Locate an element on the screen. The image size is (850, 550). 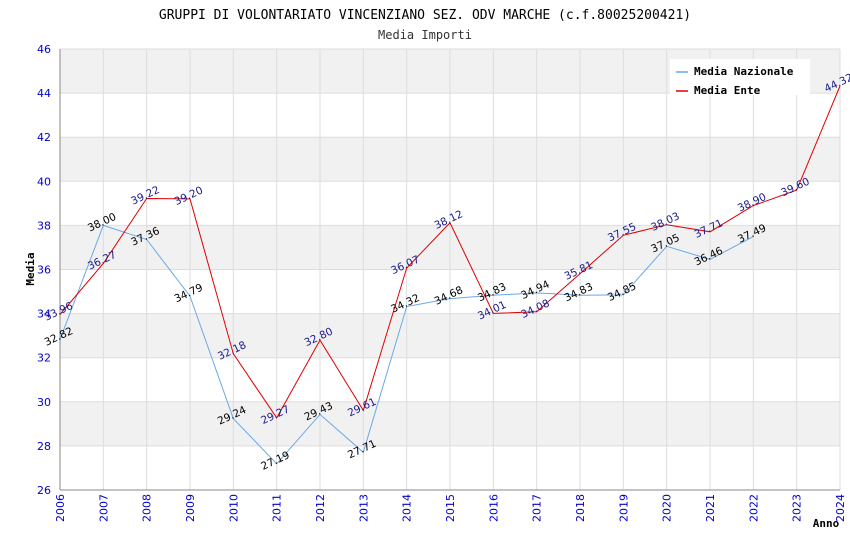
y-tick-label: 42 is located at coordinates (44, 137).